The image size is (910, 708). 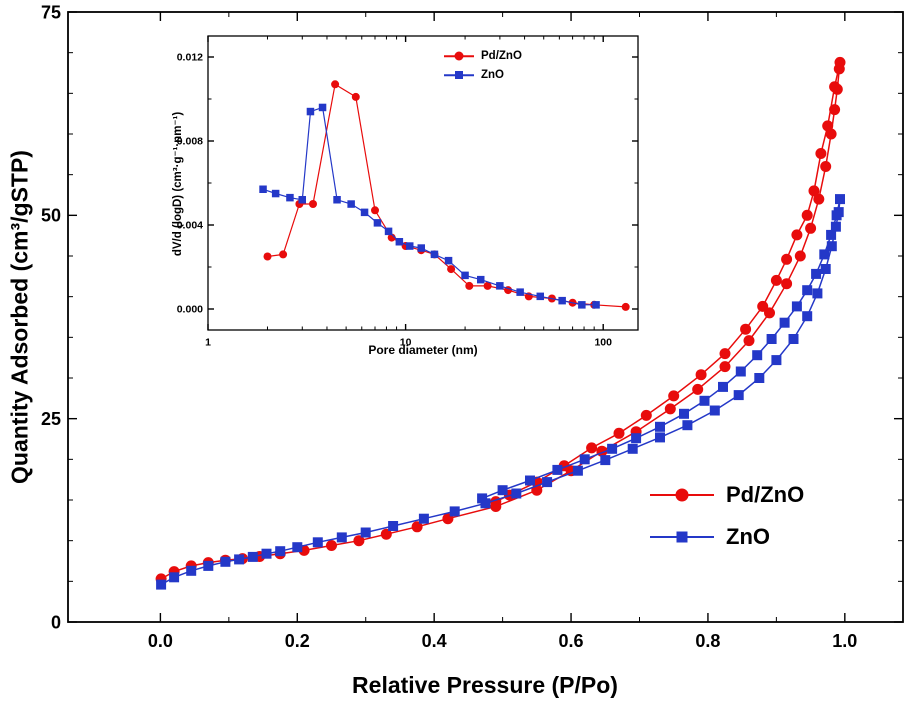 What do you see at coordinates (297, 641) in the screenshot?
I see `svg-text: 0.2` at bounding box center [297, 641].